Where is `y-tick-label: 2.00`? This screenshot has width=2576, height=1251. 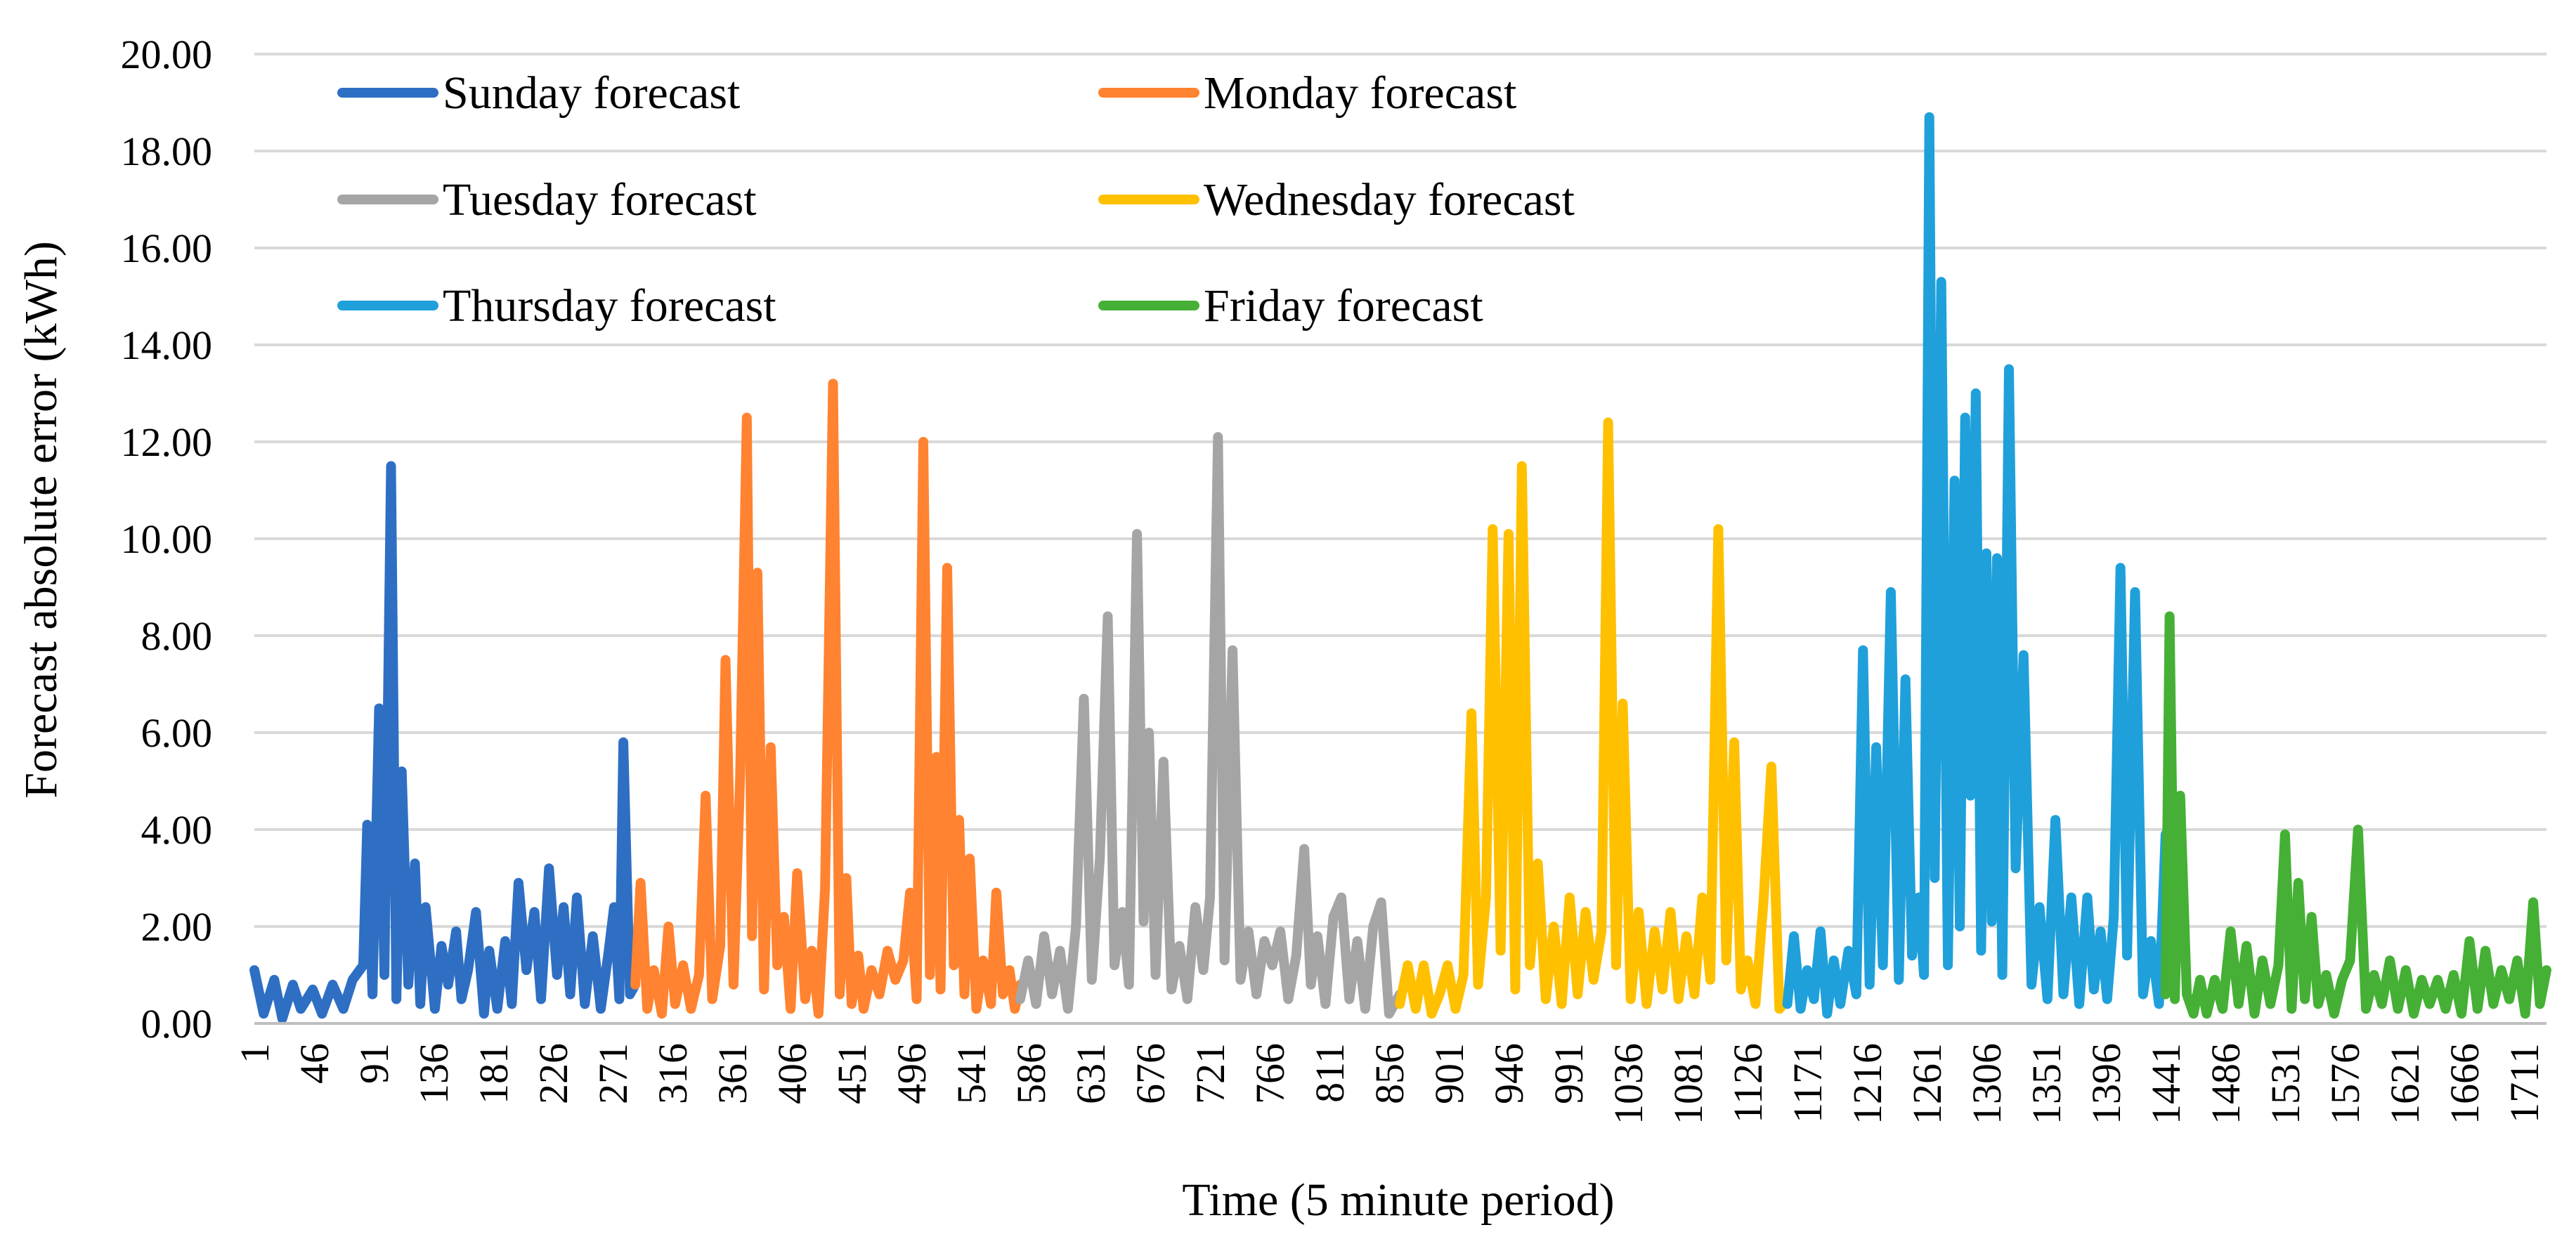 y-tick-label: 2.00 is located at coordinates (177, 927).